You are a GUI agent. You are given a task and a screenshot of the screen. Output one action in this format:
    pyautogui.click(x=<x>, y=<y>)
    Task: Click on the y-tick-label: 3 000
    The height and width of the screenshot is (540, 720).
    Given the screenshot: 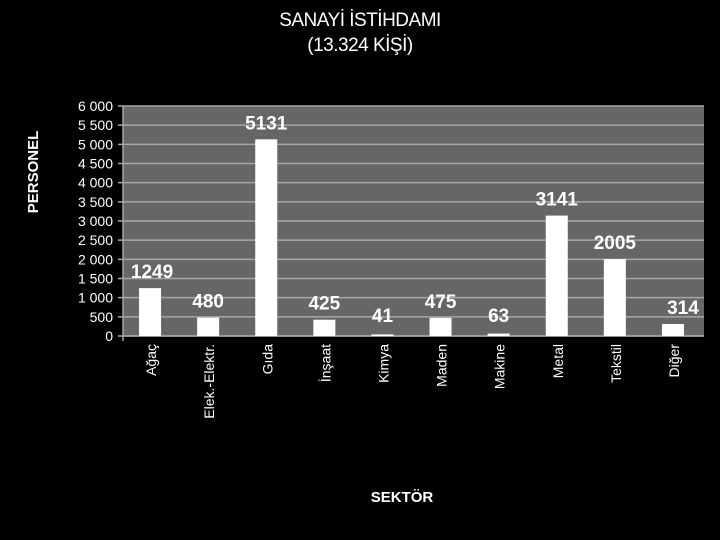 What is the action you would take?
    pyautogui.click(x=95, y=221)
    